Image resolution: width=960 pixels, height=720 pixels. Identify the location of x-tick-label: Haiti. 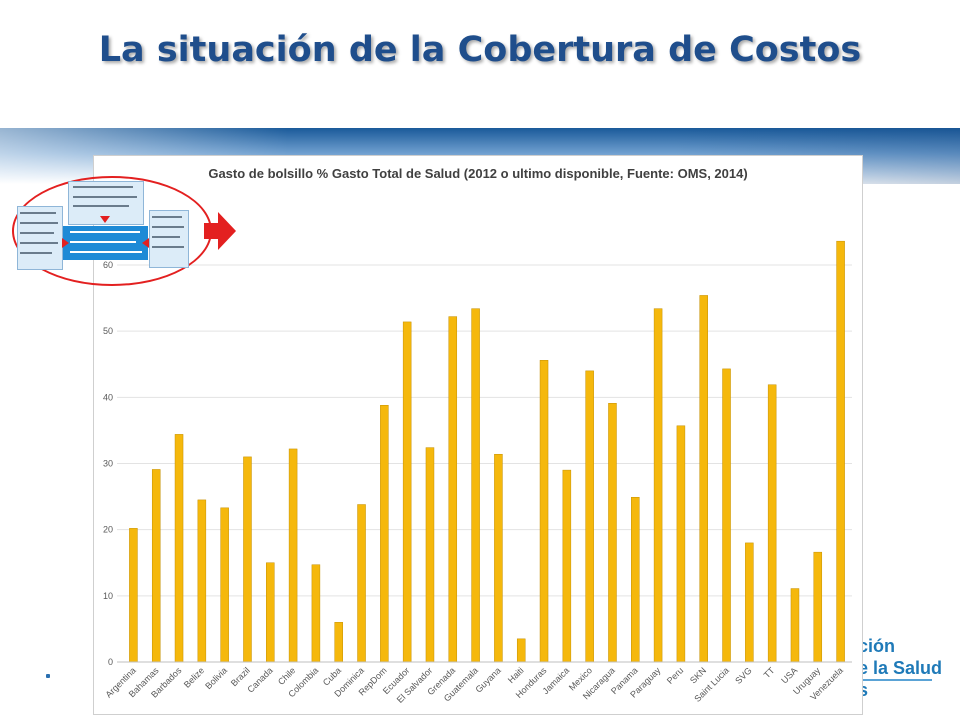
(516, 675).